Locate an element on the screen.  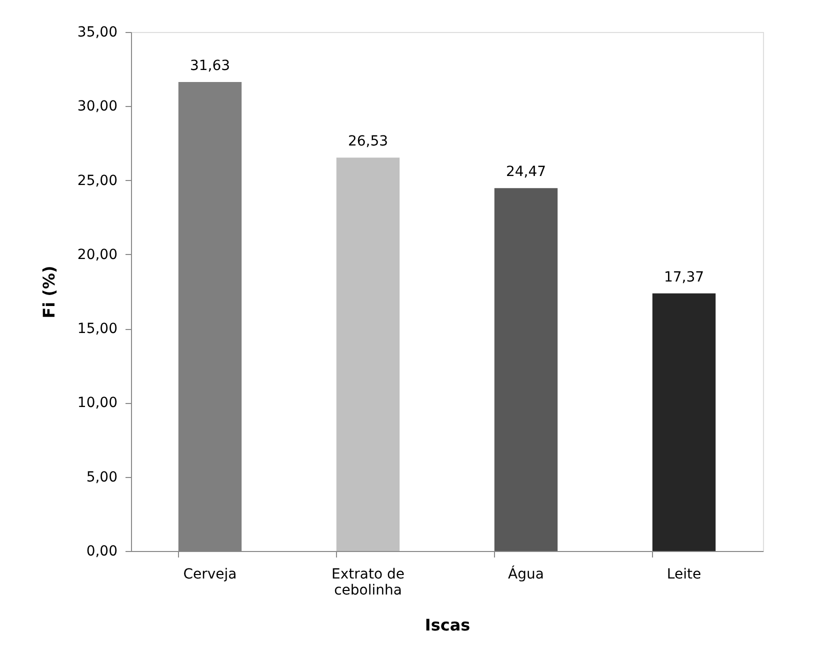
x-tick-label: Leite is located at coordinates (684, 574).